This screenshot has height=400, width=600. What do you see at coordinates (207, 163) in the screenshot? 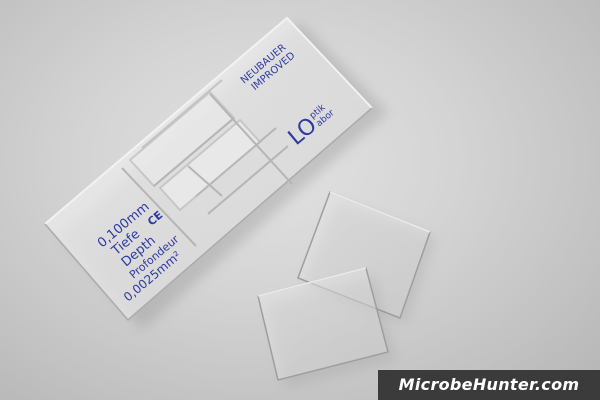
I see `counting-chamber` at bounding box center [207, 163].